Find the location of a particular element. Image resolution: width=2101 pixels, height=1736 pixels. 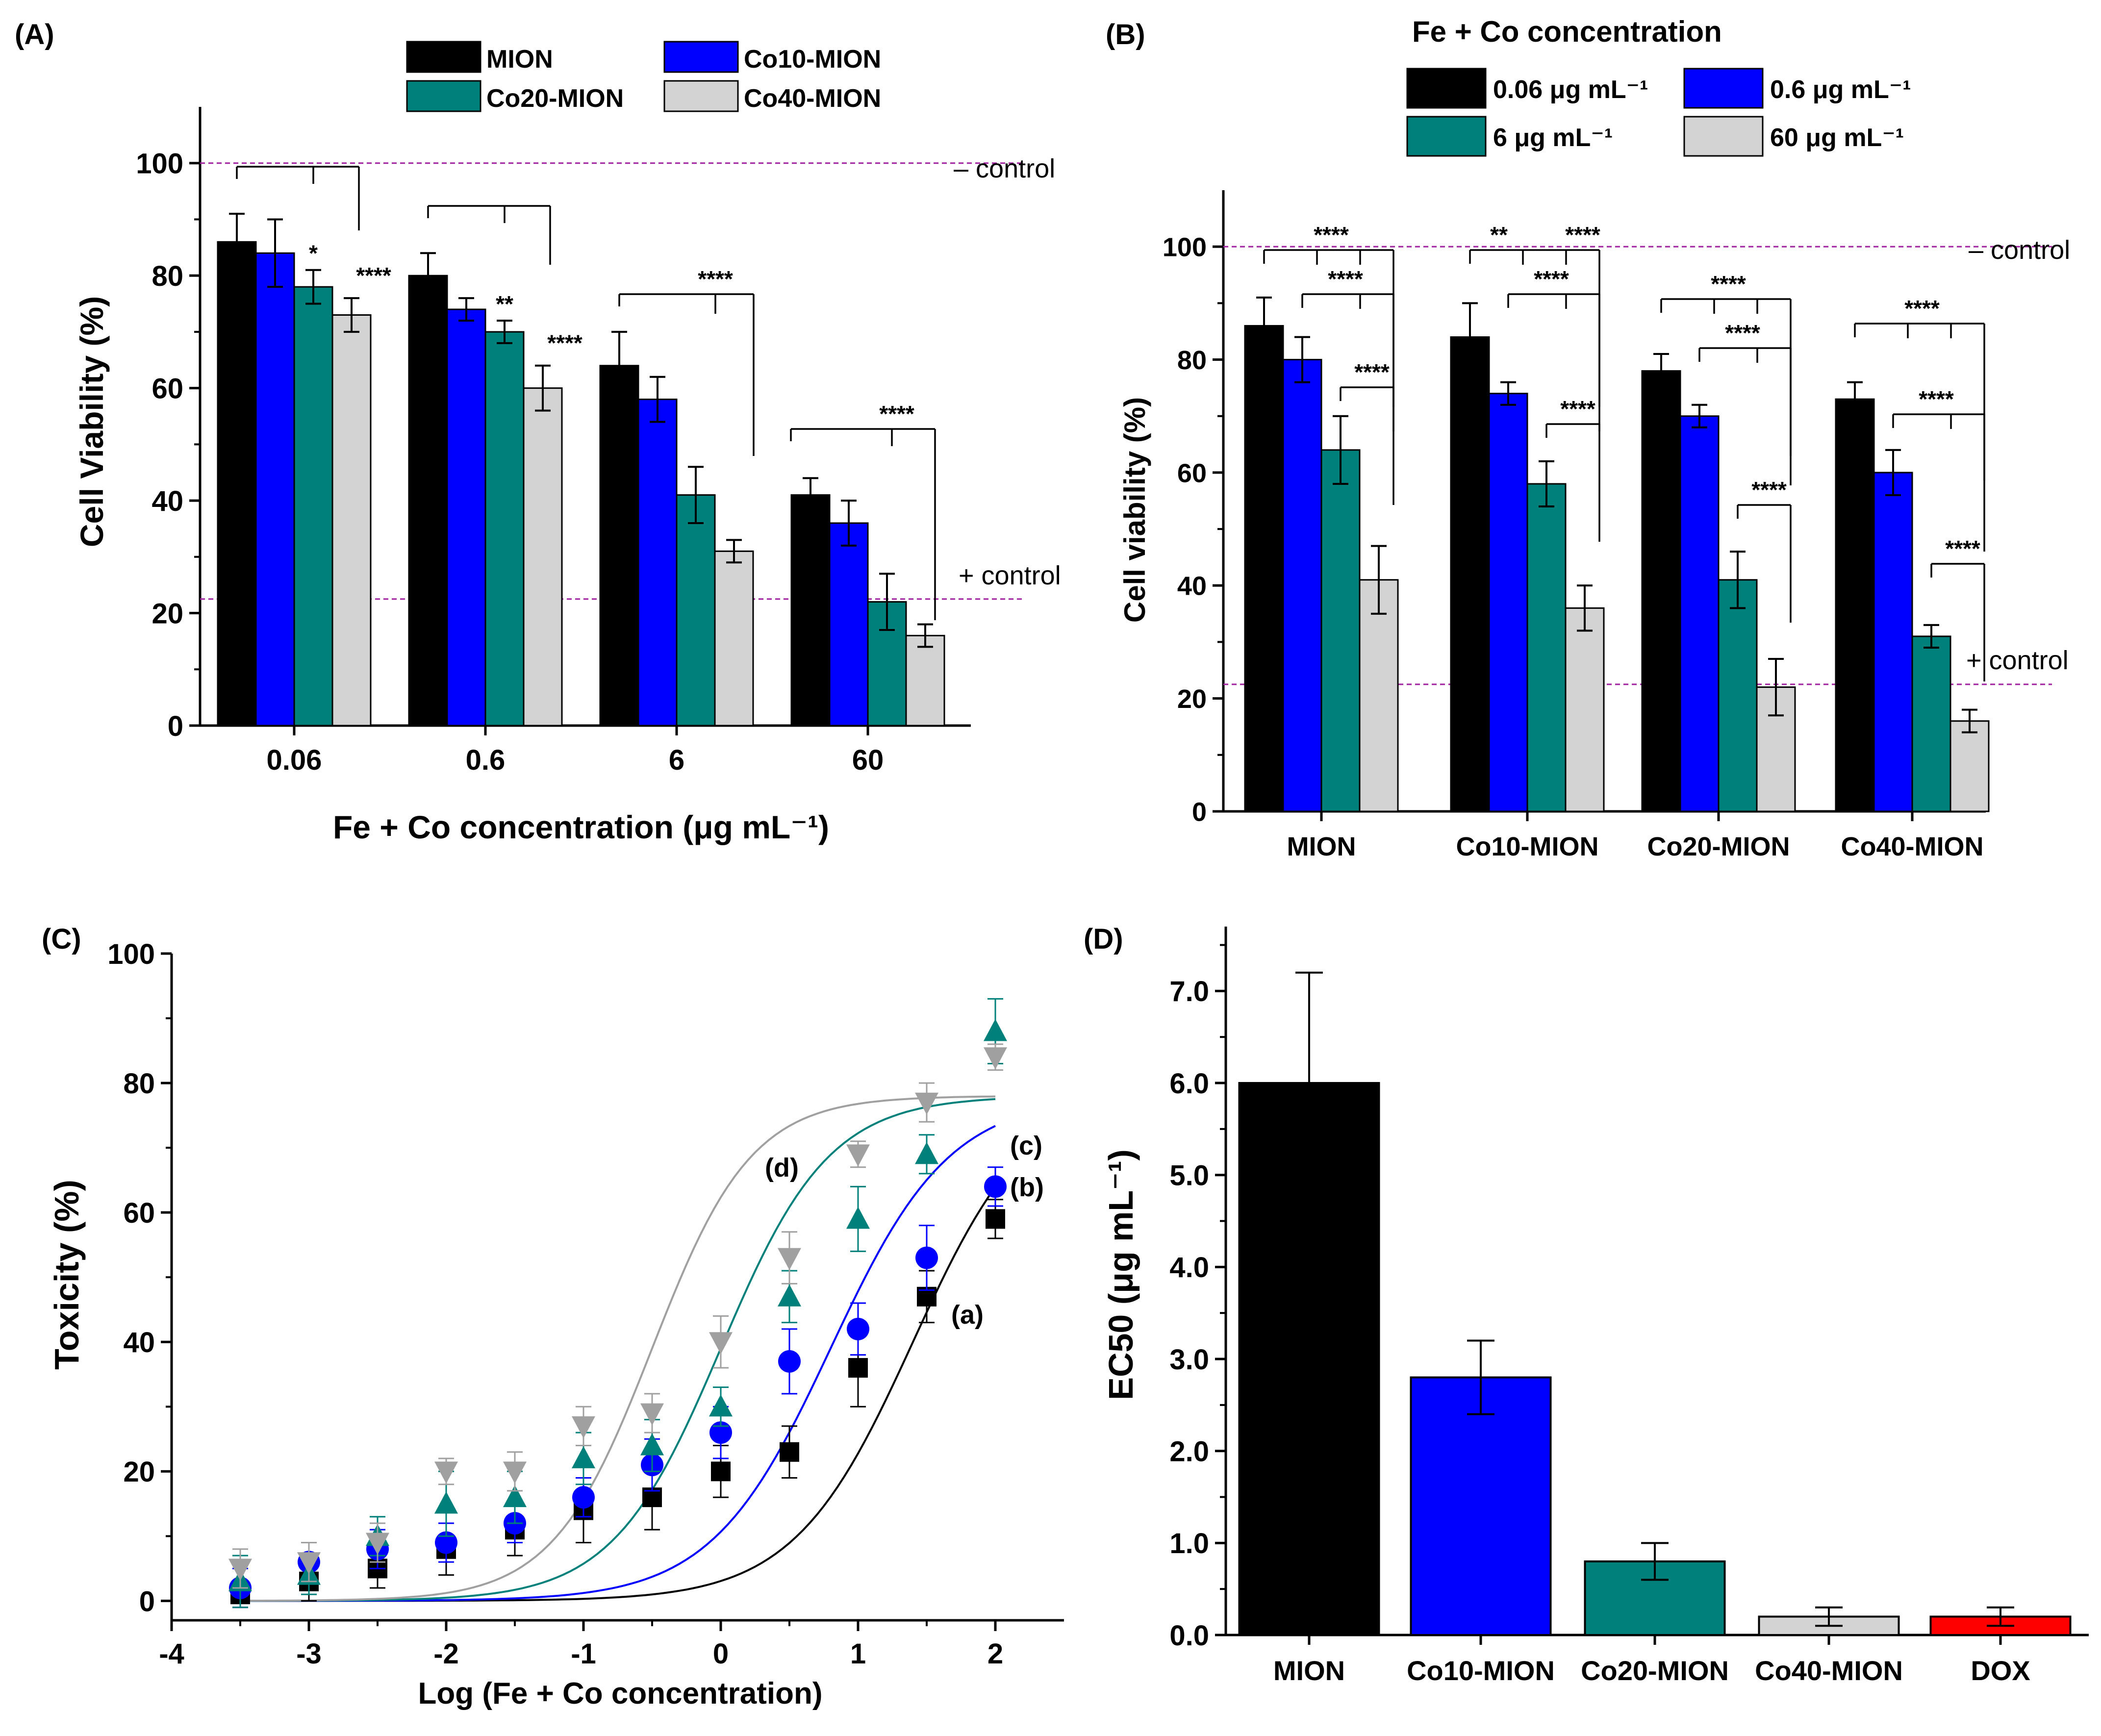

bar-mion-60-g-ml is located at coordinates (1379, 695).